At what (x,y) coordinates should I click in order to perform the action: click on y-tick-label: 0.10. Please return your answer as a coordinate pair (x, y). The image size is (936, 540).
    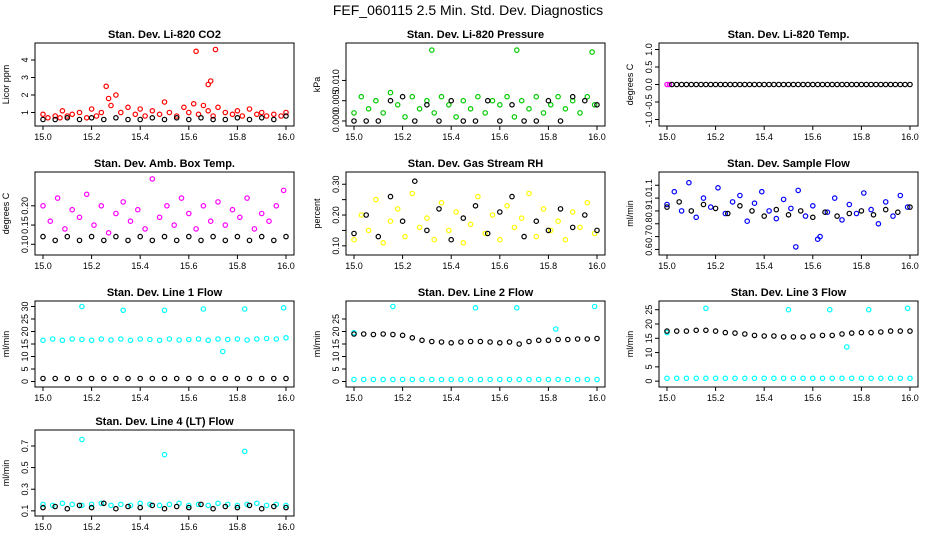
    Looking at the image, I should click on (336, 246).